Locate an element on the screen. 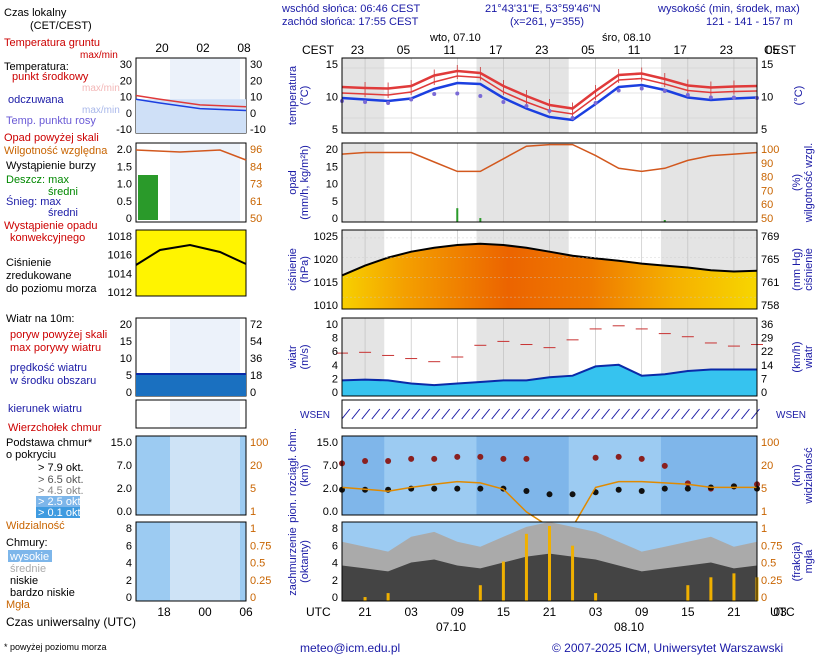  tick-right-cloudbase: 20 is located at coordinates (767, 466).